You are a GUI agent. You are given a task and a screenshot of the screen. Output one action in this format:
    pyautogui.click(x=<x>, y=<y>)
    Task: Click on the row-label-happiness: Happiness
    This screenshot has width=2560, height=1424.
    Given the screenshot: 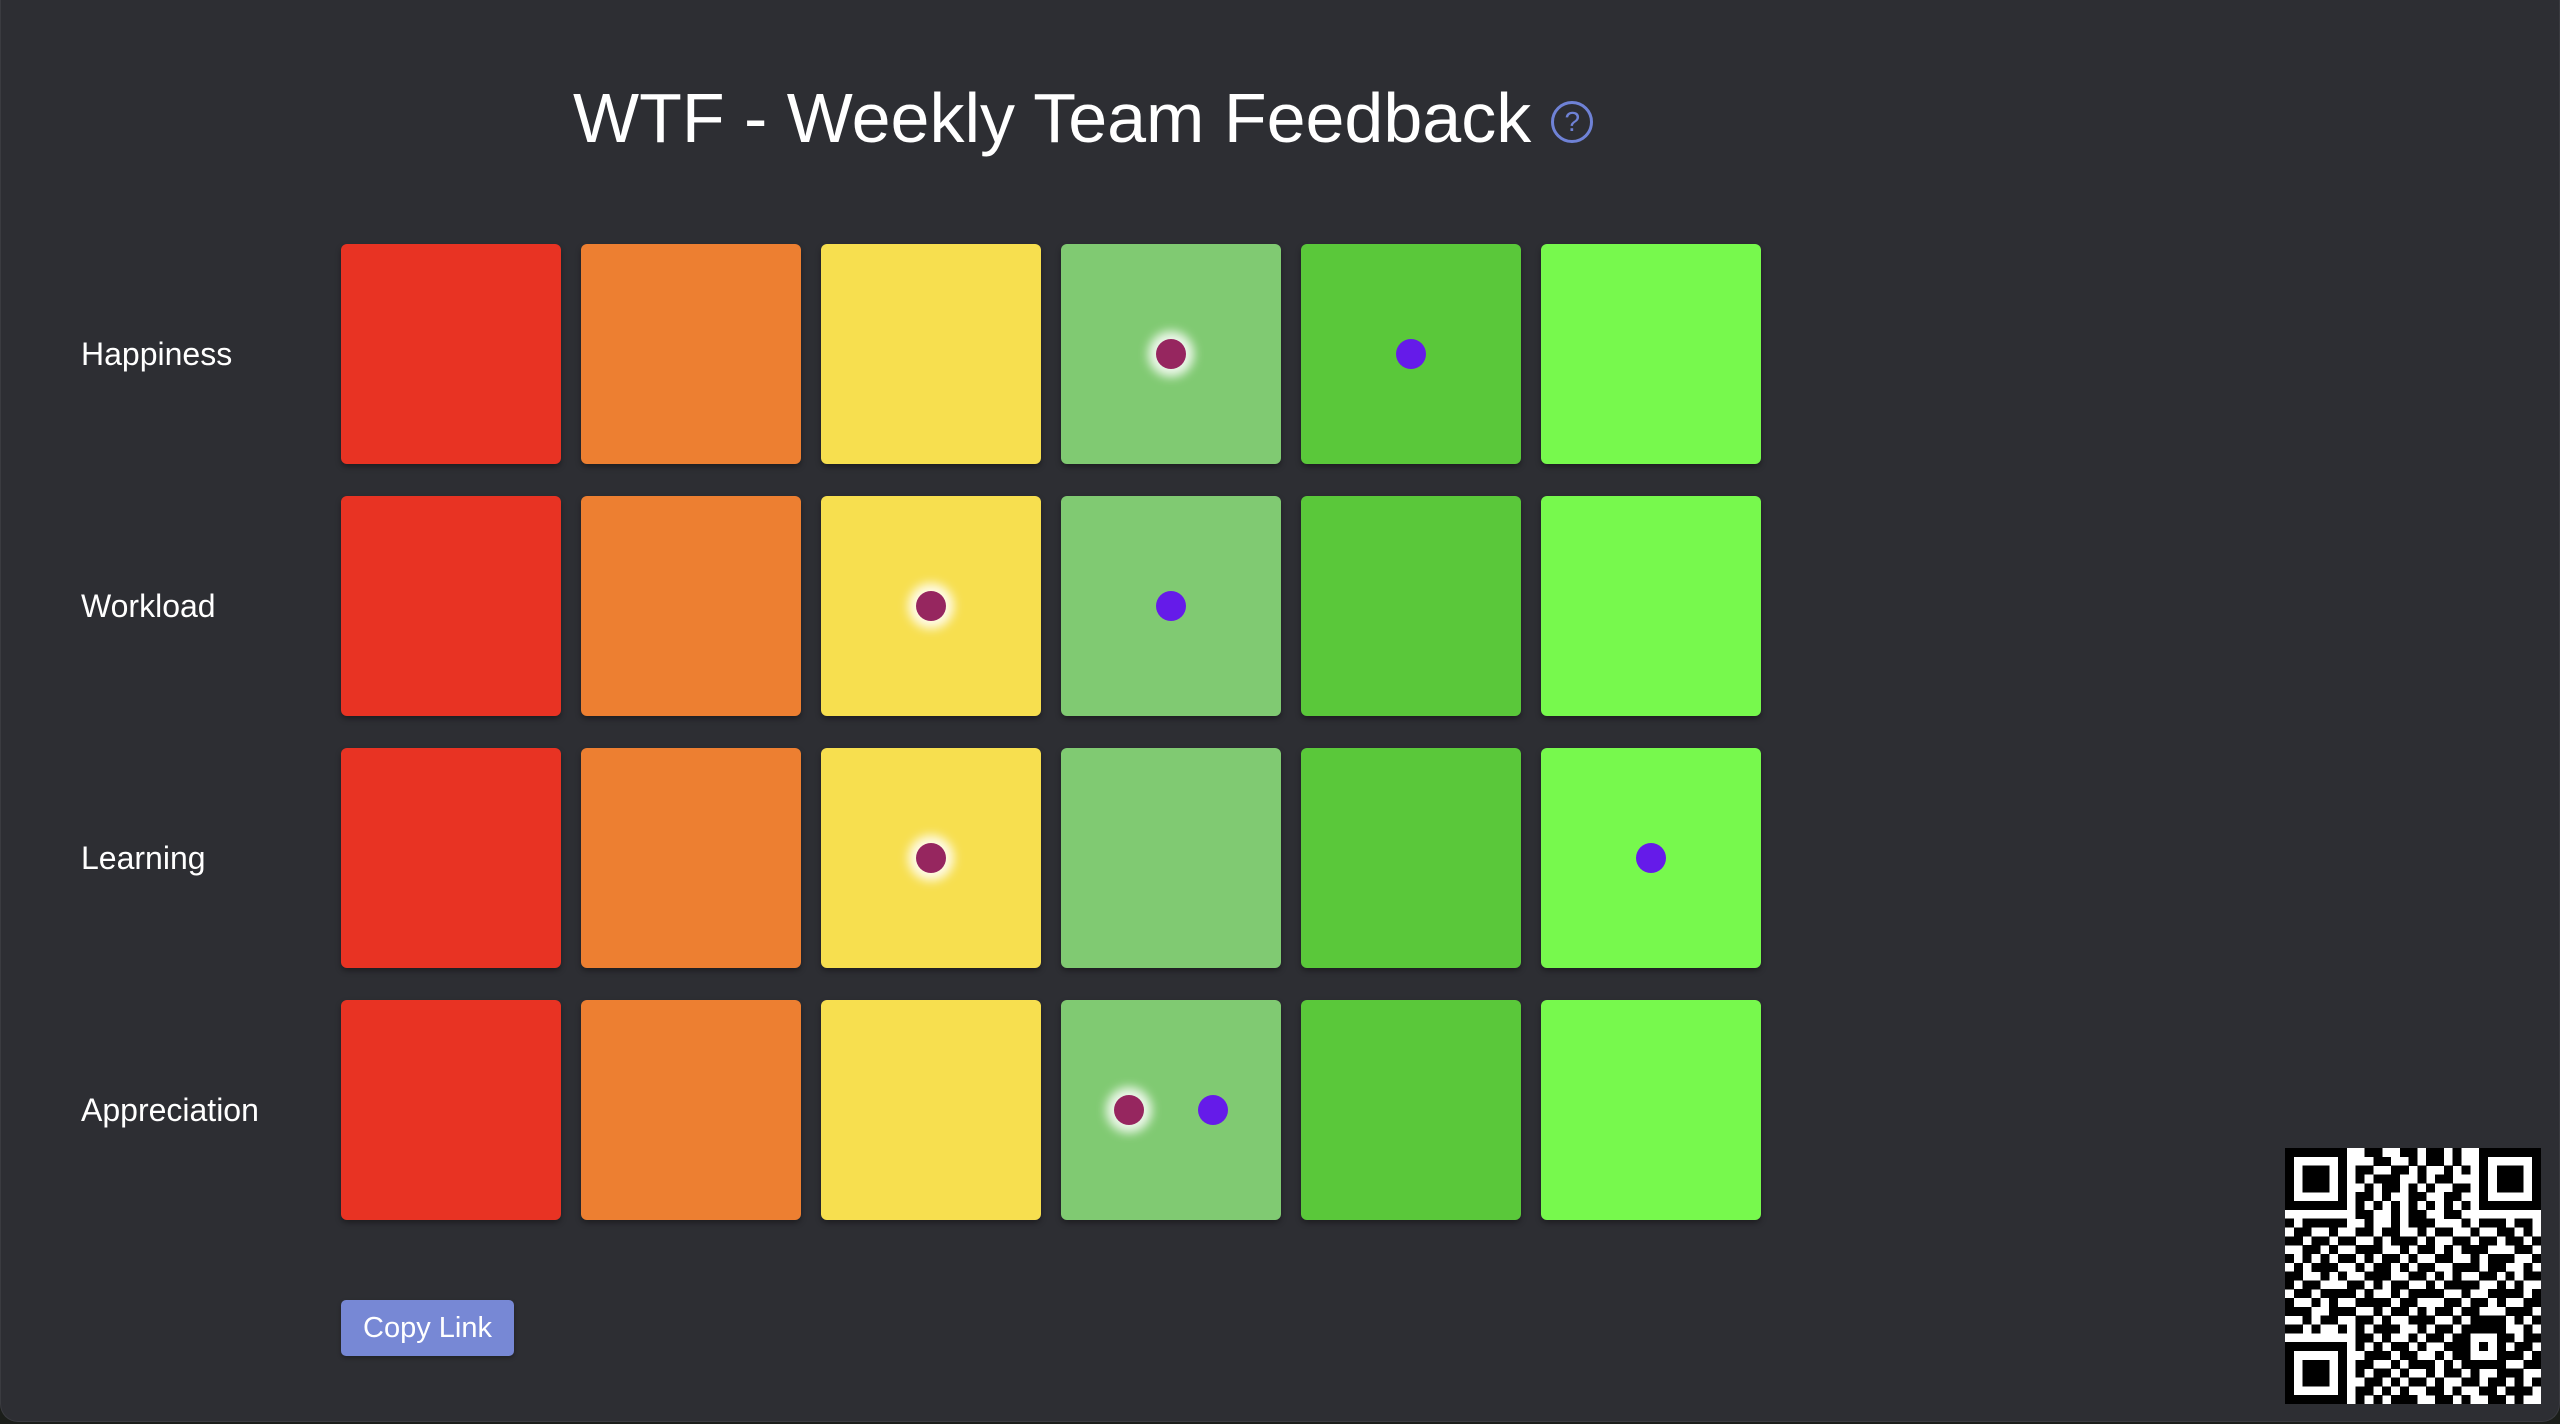 What is the action you would take?
    pyautogui.click(x=157, y=354)
    